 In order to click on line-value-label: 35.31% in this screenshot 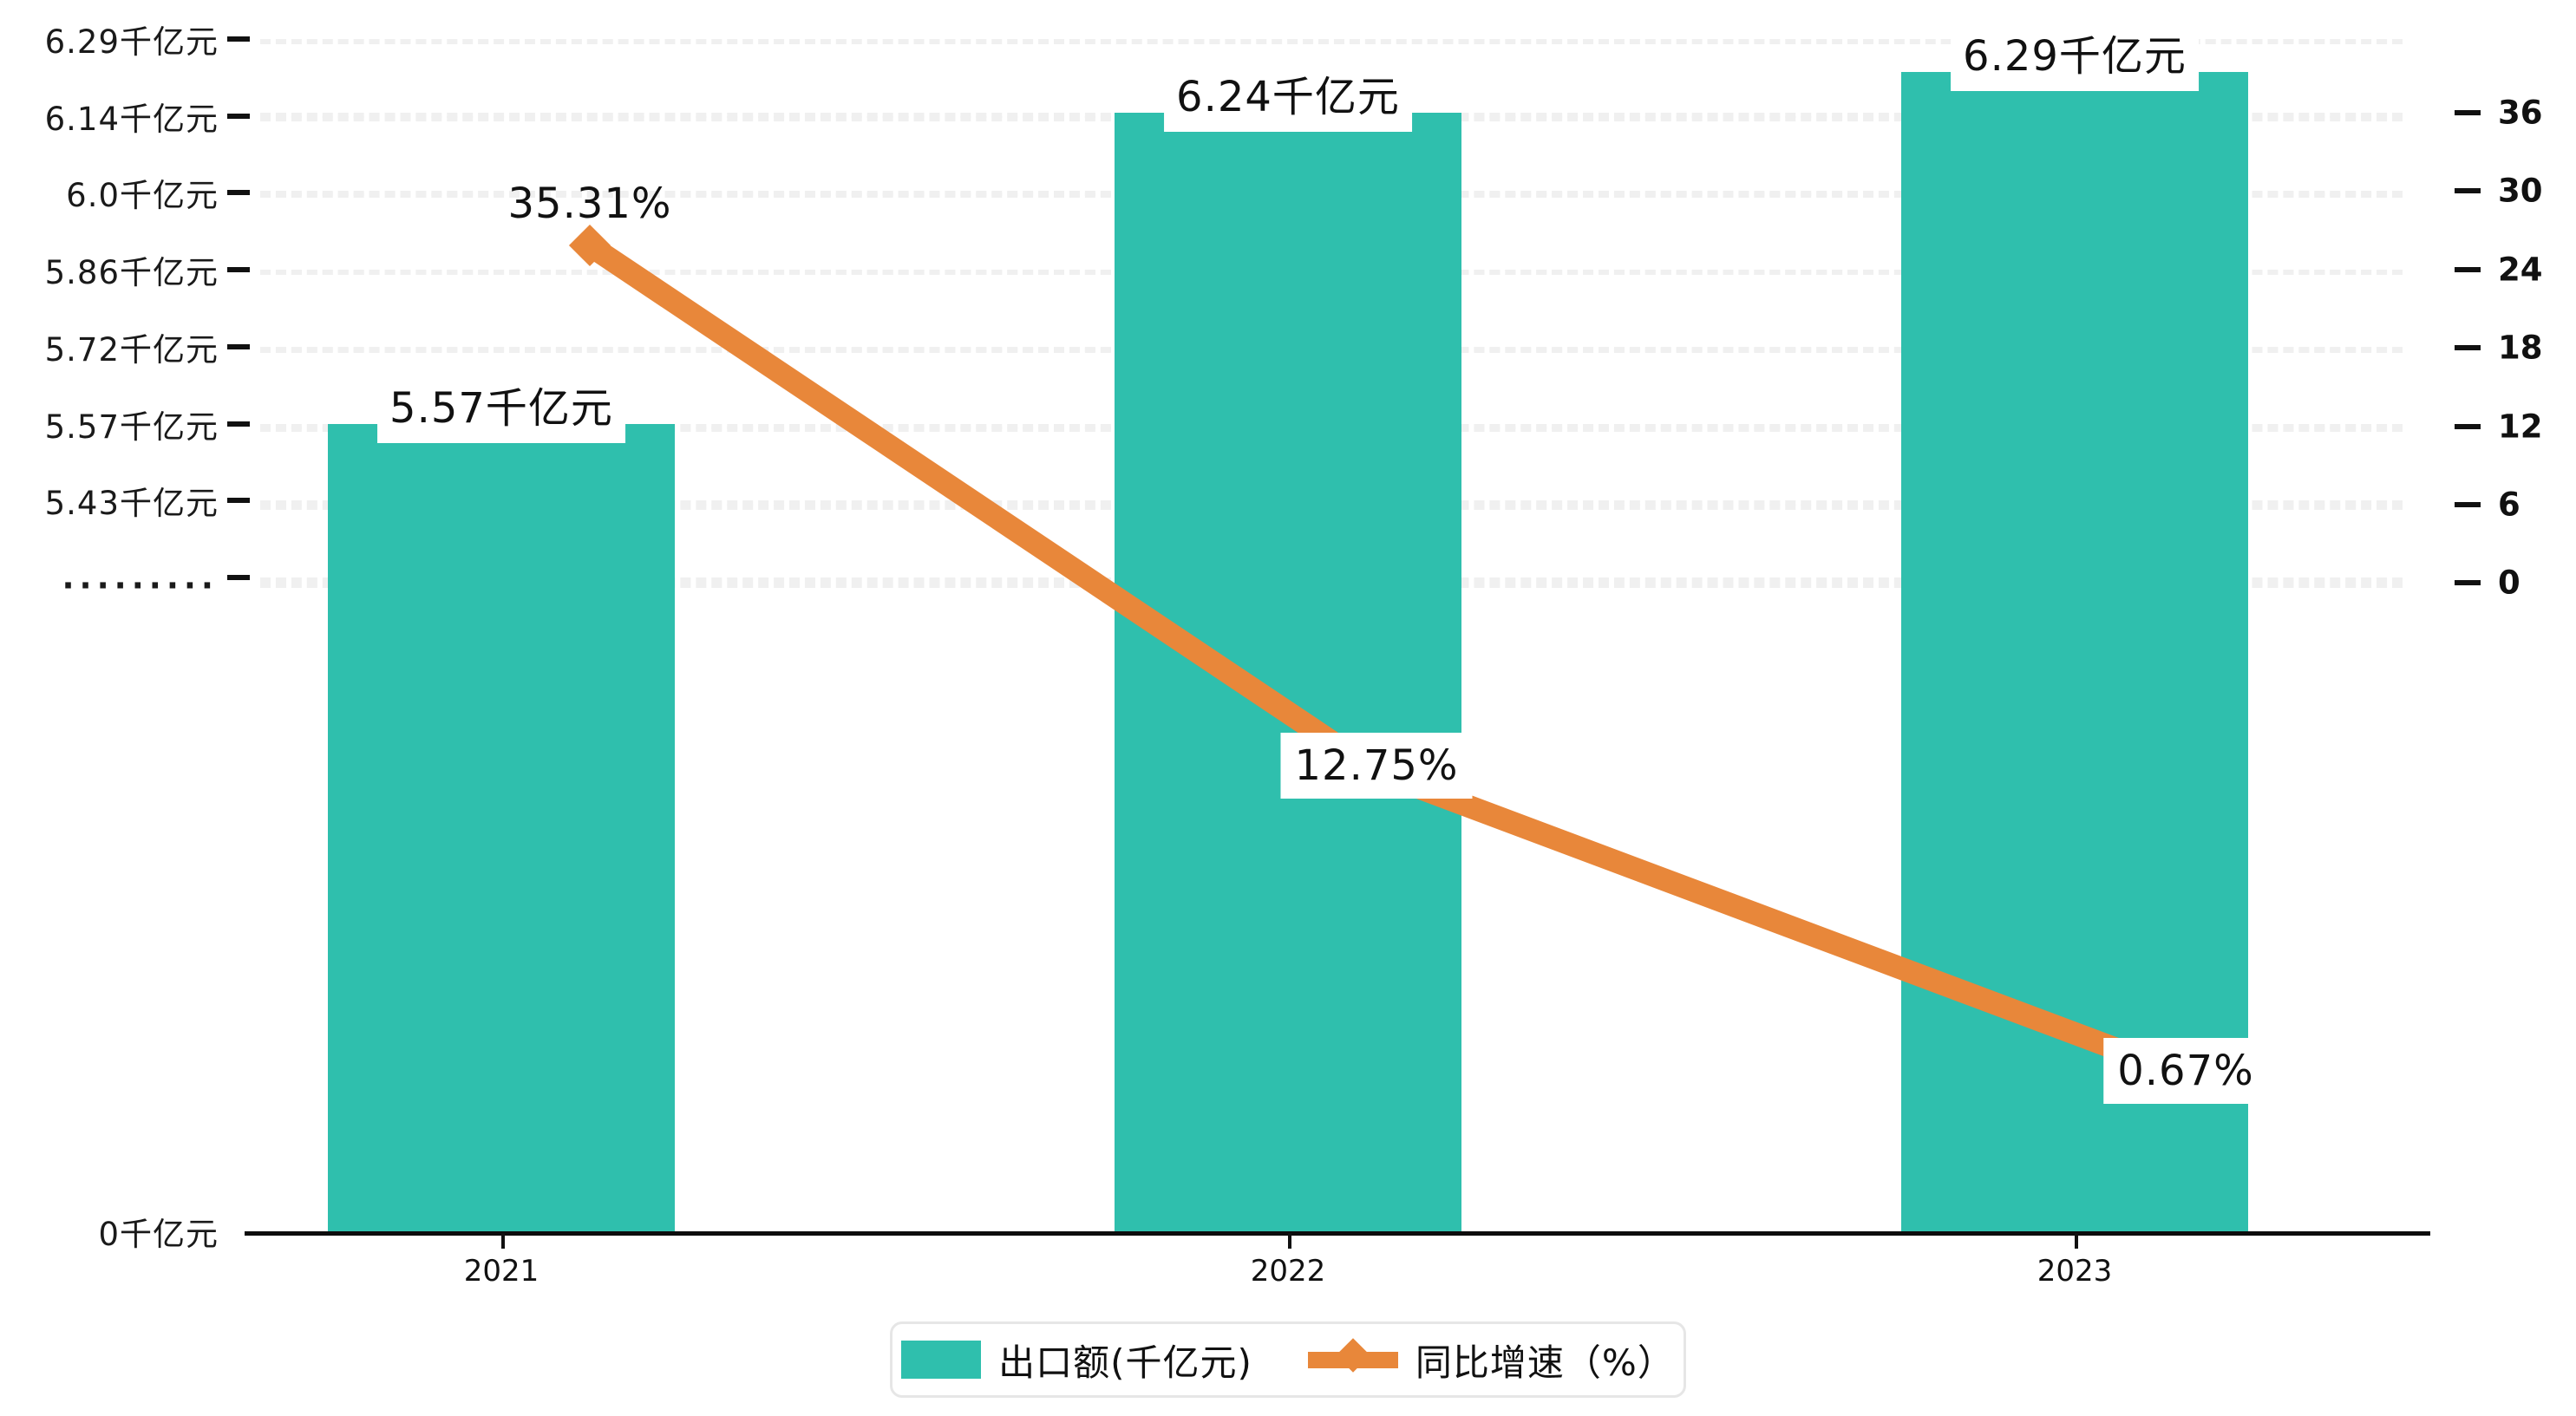, I will do `click(589, 204)`.